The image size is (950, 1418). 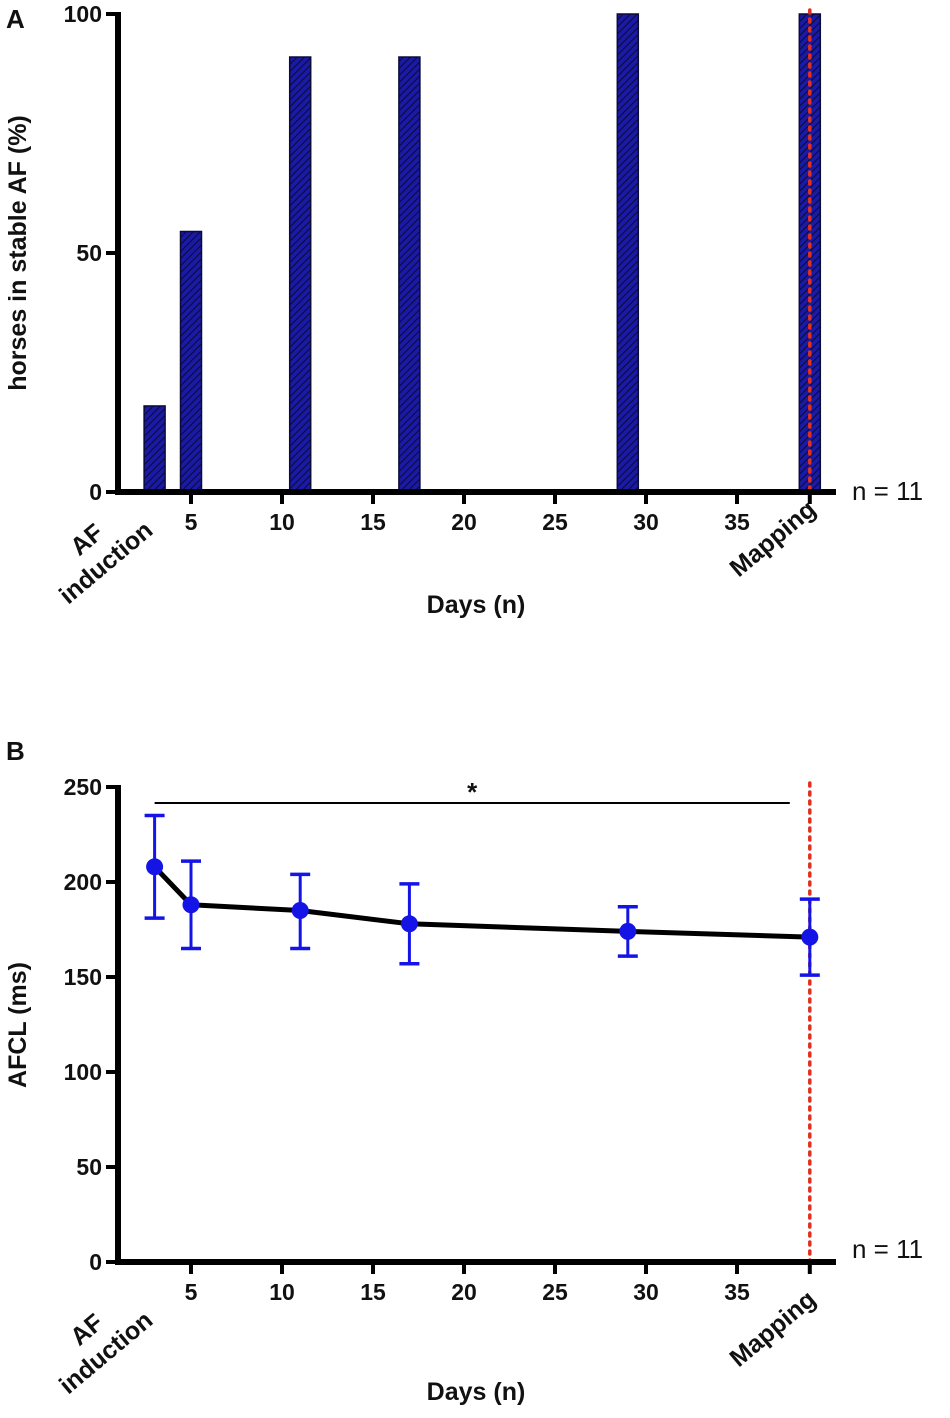 What do you see at coordinates (476, 1392) in the screenshot?
I see `panel-b-x-axis-label: Days (n)` at bounding box center [476, 1392].